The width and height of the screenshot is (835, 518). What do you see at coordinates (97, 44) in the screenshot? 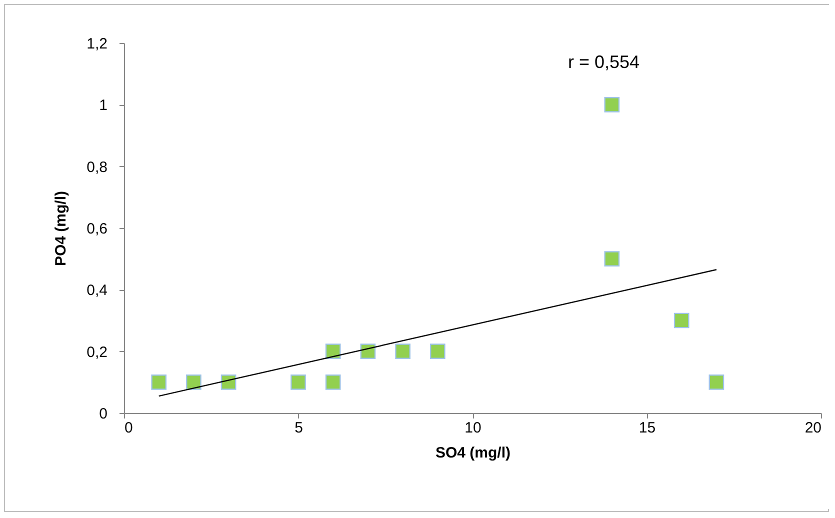
I see `y-tick-label: 1,2` at bounding box center [97, 44].